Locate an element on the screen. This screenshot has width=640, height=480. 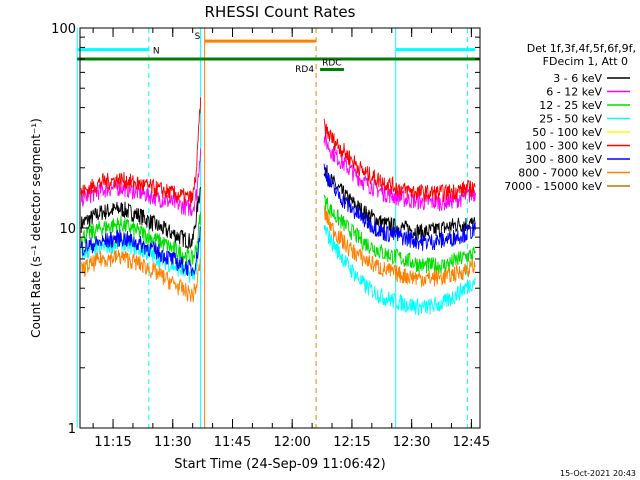
annotation-label: RDC is located at coordinates (331, 64).